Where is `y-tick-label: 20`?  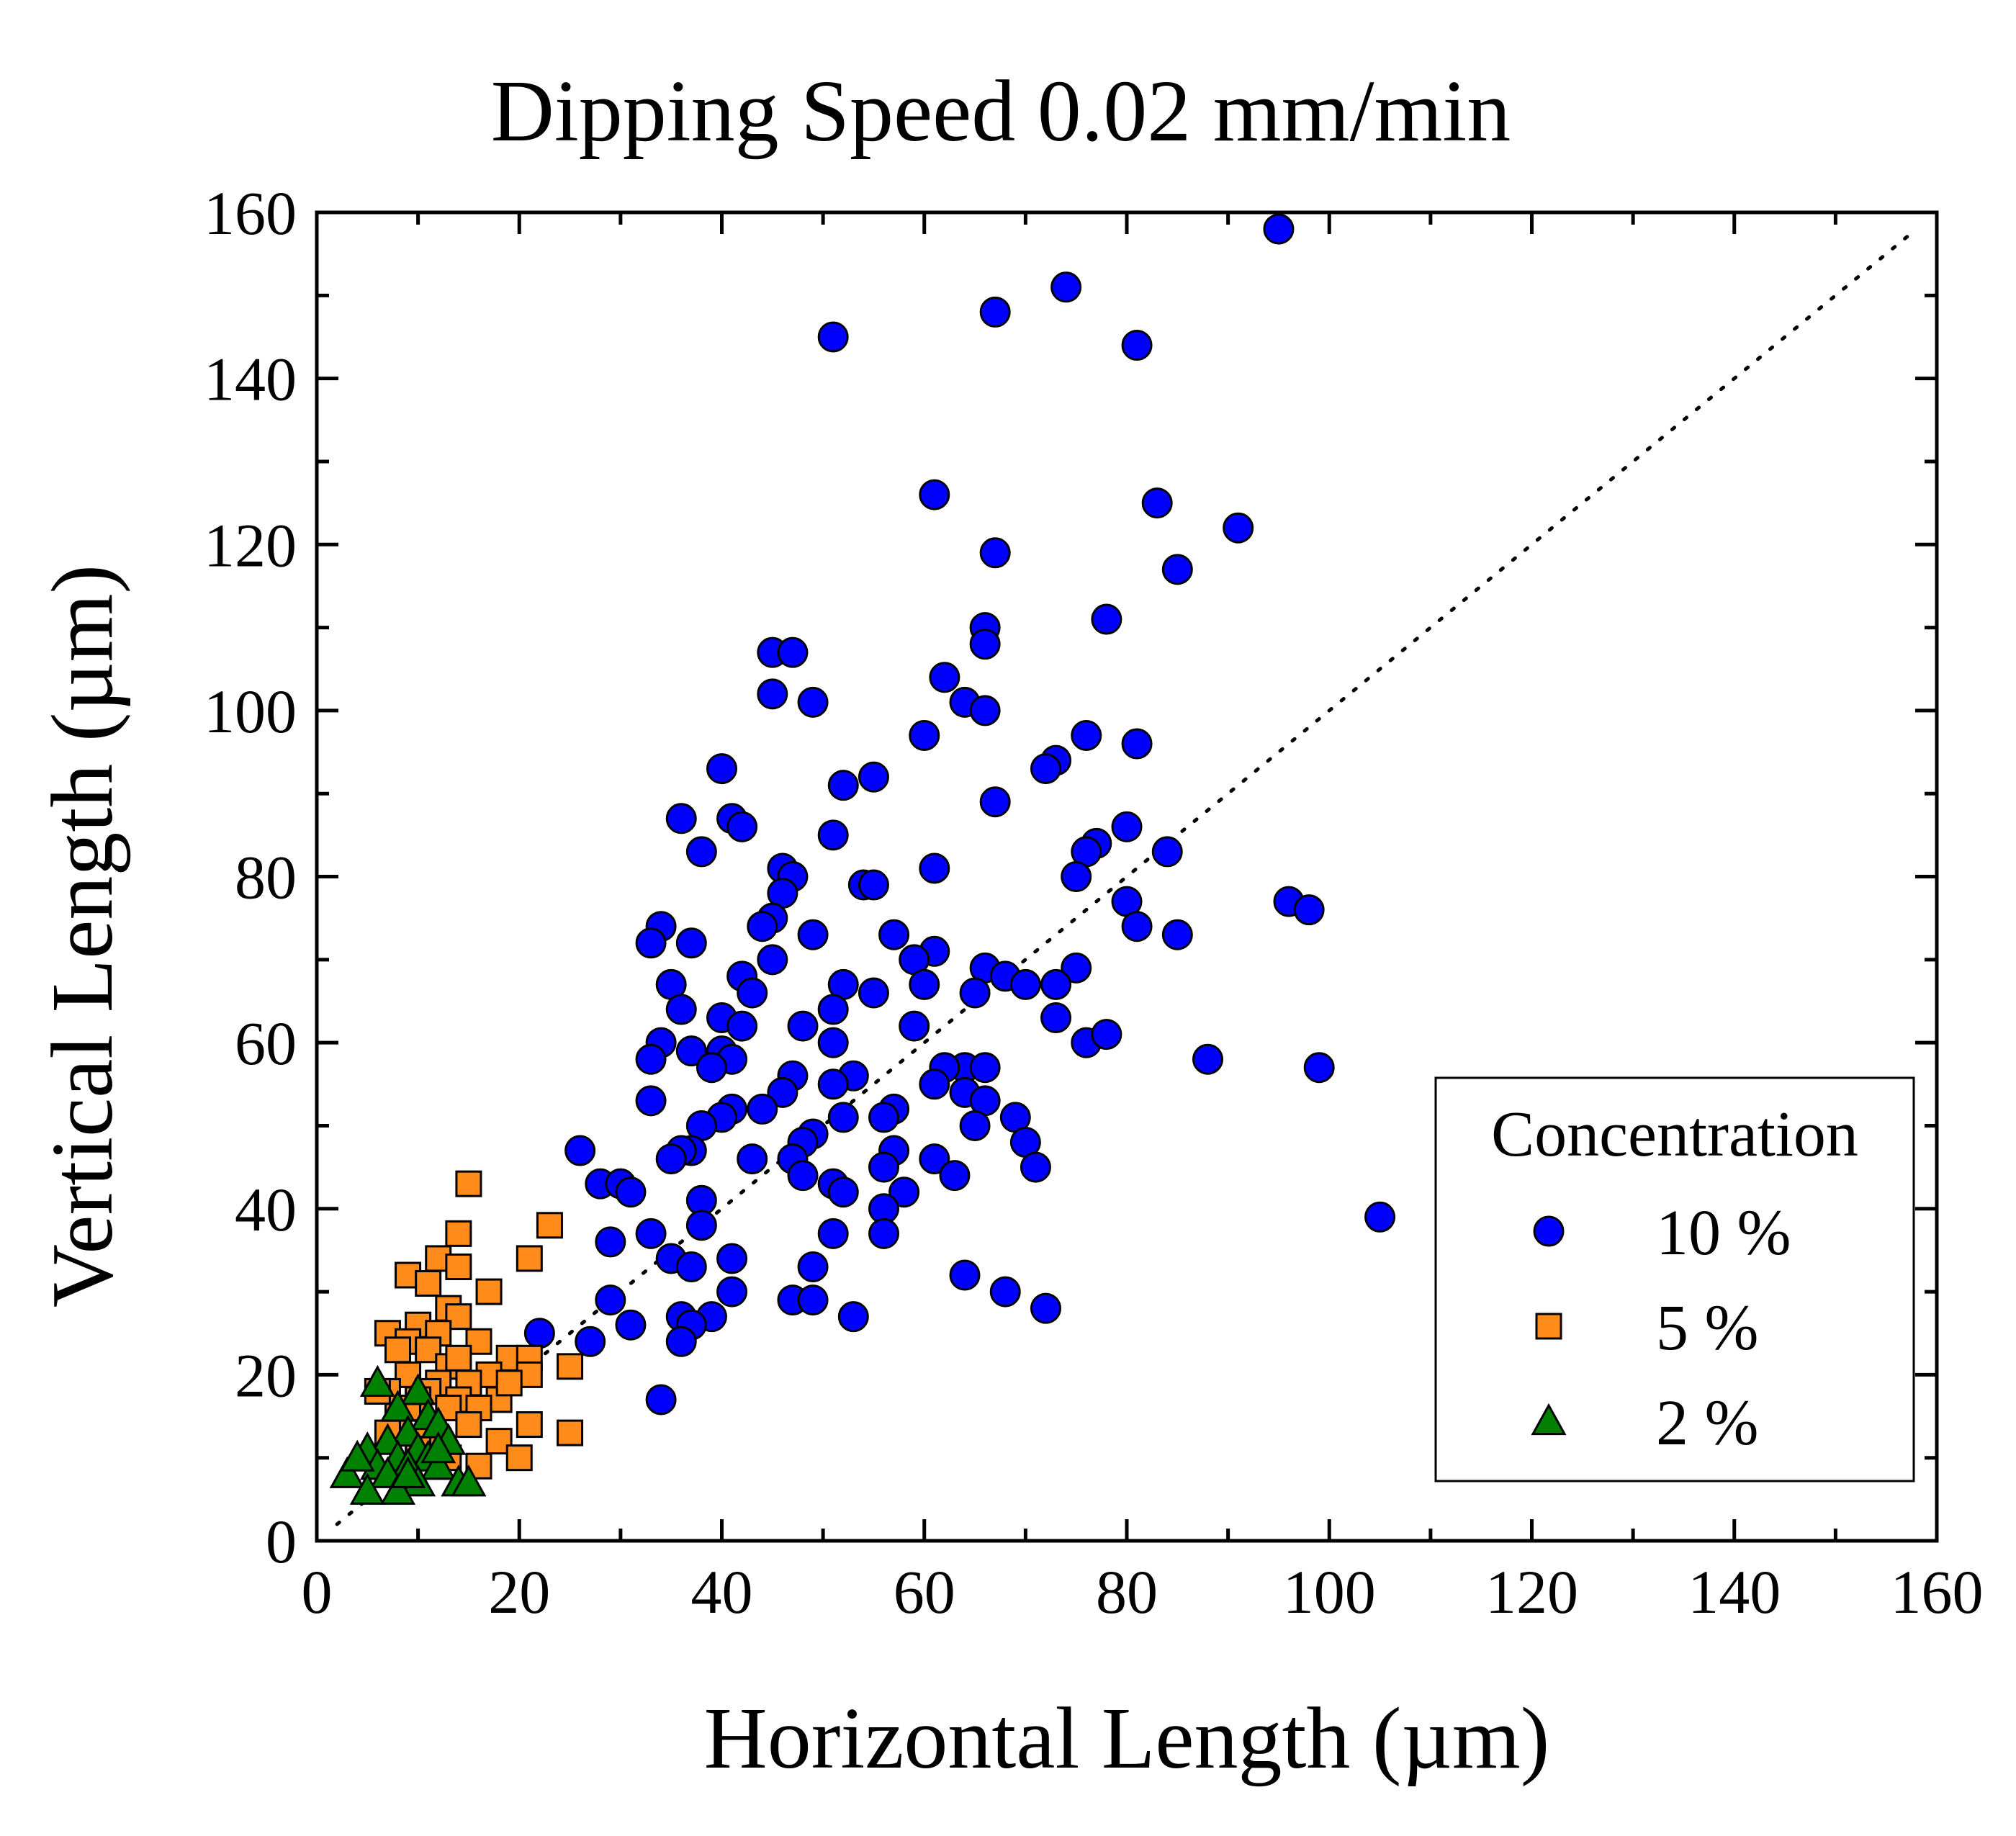 y-tick-label: 20 is located at coordinates (266, 1375).